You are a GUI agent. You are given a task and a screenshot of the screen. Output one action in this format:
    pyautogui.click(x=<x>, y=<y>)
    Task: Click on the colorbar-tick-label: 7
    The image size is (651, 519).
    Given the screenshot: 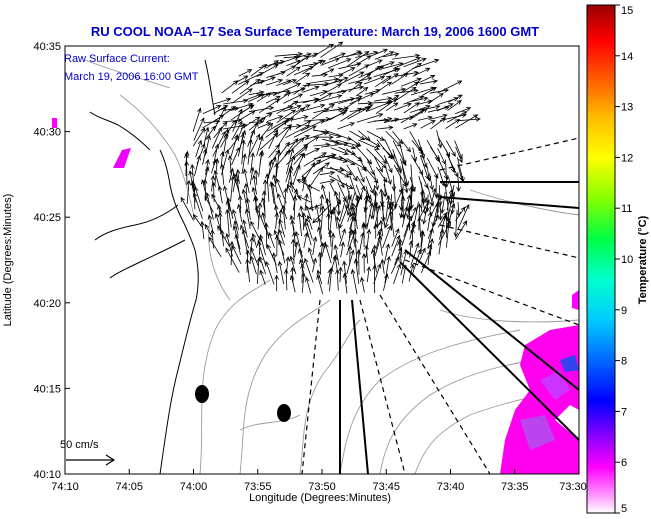 What is the action you would take?
    pyautogui.click(x=624, y=412)
    